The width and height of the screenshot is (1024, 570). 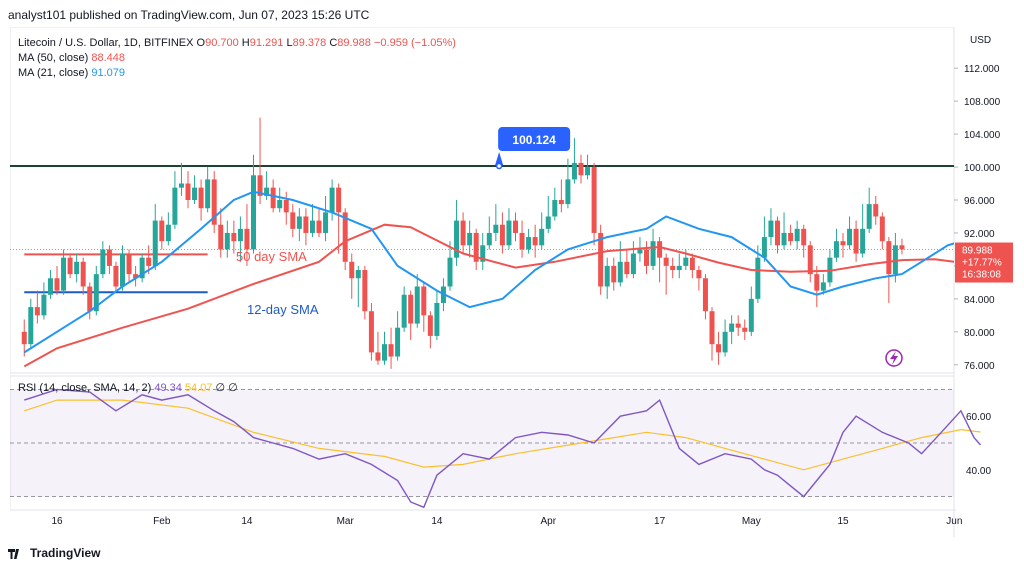 What do you see at coordinates (237, 73) in the screenshot?
I see `ma21-row: MA (21, close) 91.079` at bounding box center [237, 73].